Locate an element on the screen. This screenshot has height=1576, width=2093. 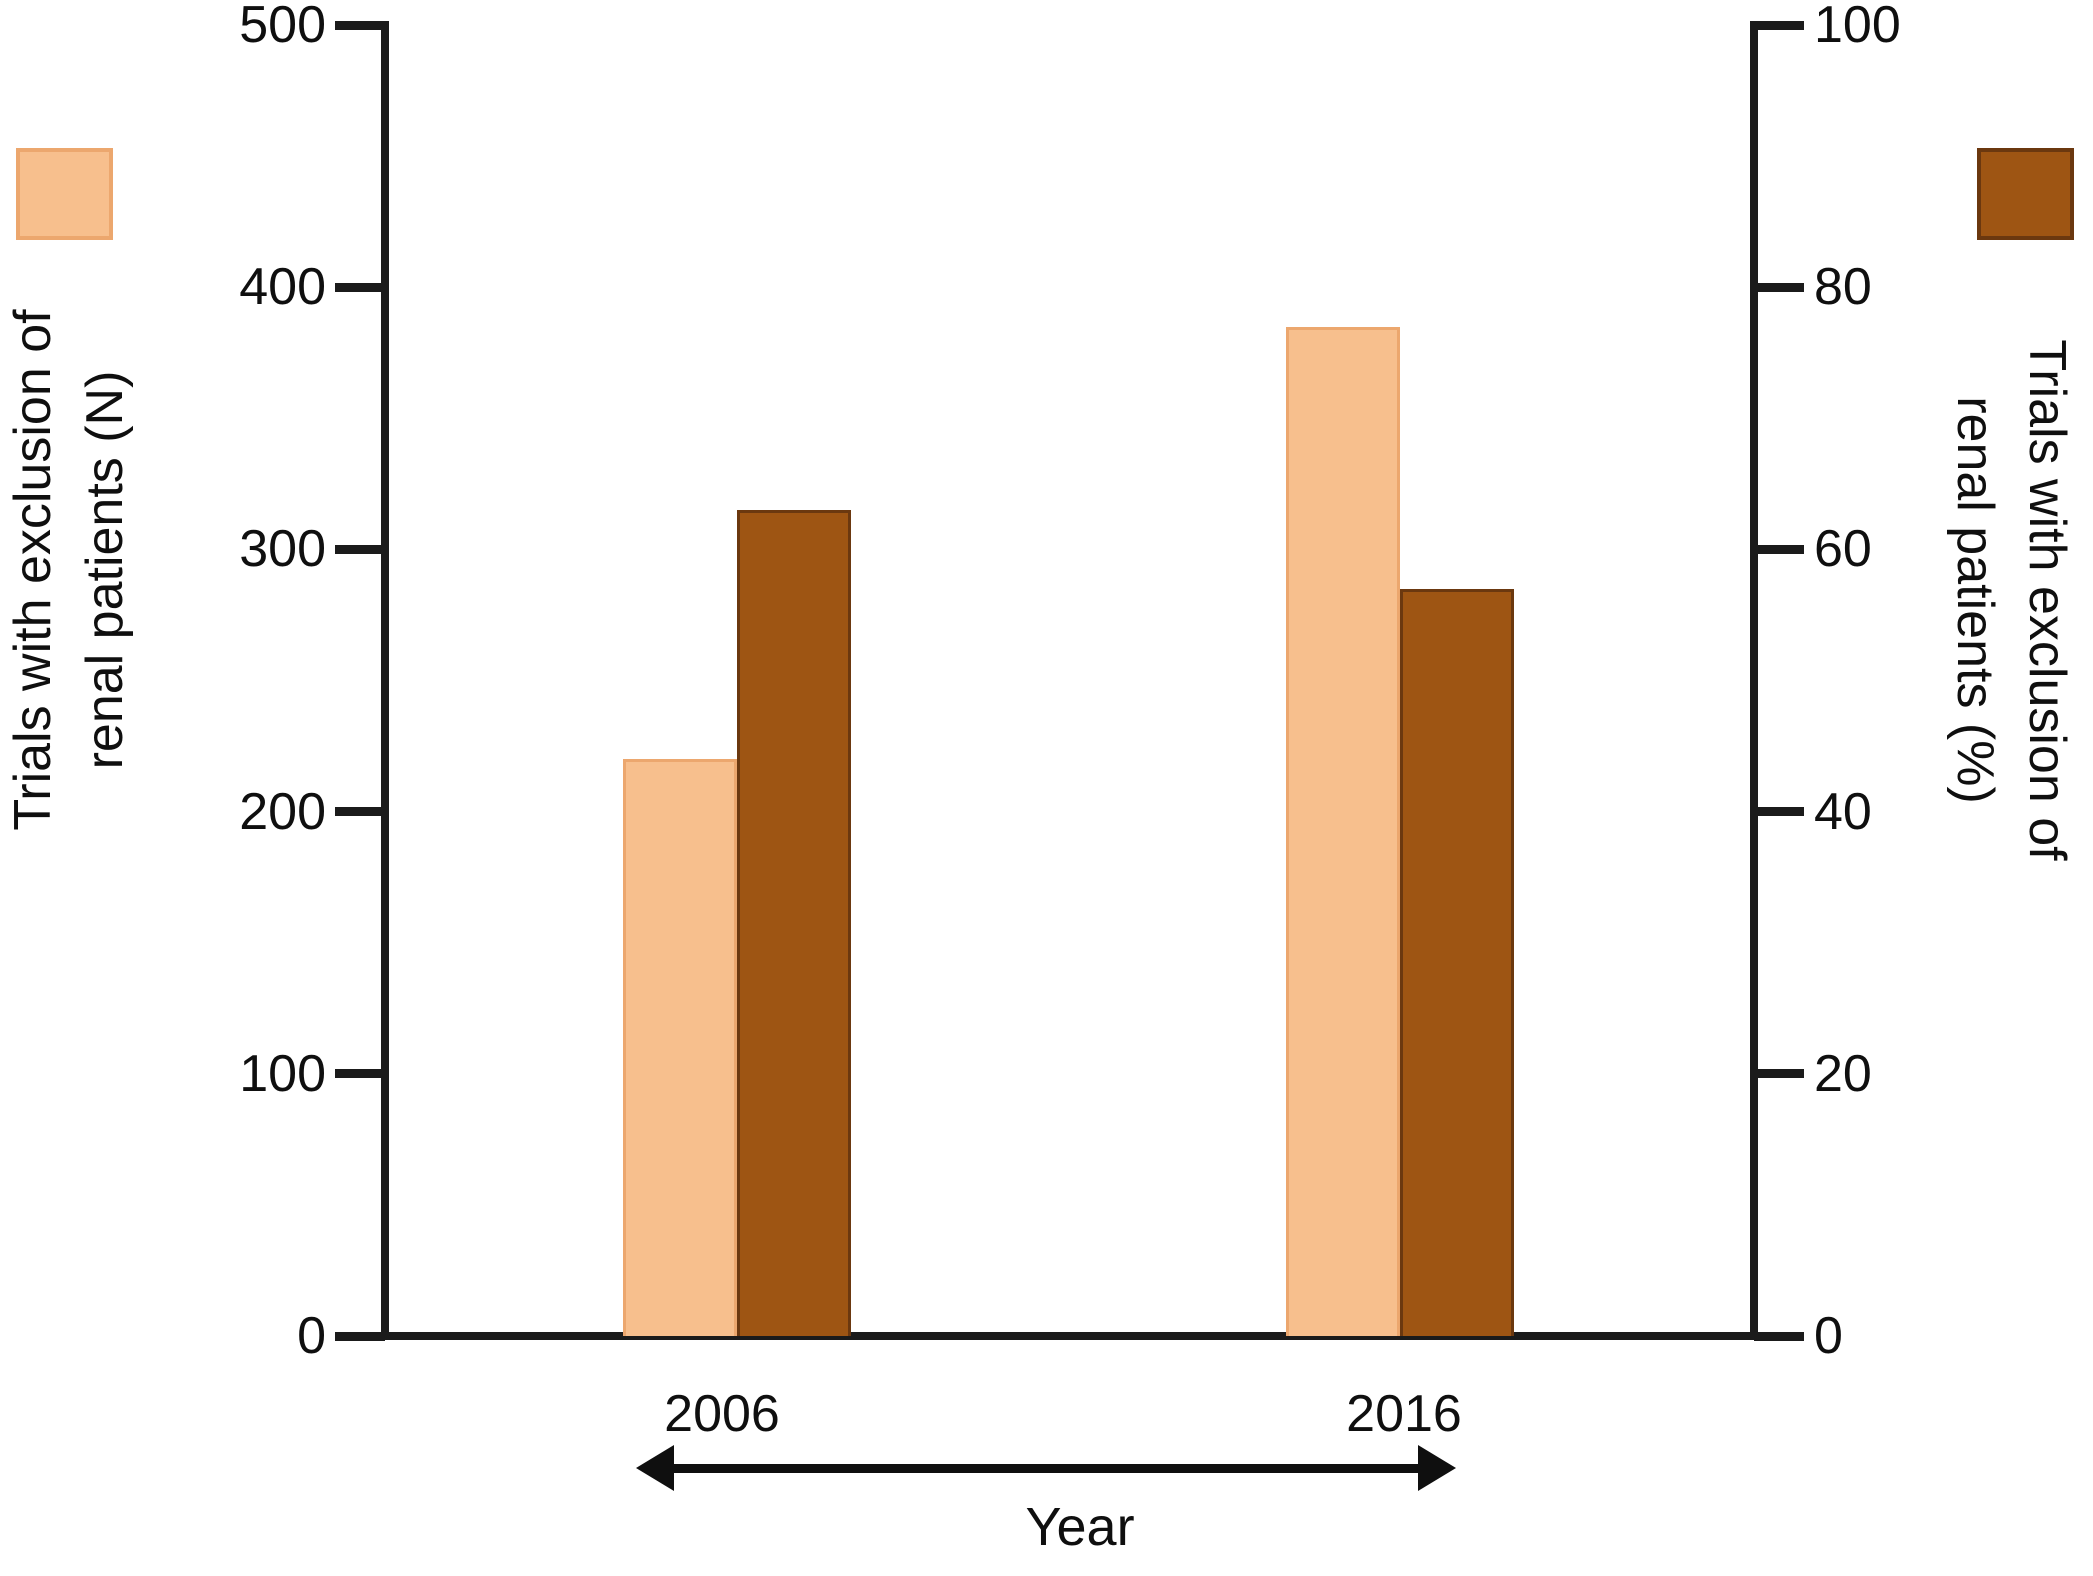
left-axis-tick-label: 400 is located at coordinates (282, 287).